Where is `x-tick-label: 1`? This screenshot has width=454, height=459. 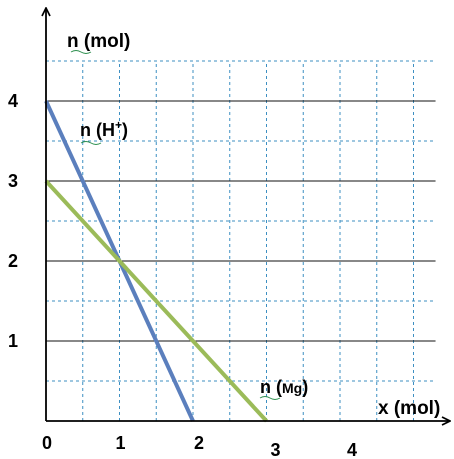 x-tick-label: 1 is located at coordinates (121, 443).